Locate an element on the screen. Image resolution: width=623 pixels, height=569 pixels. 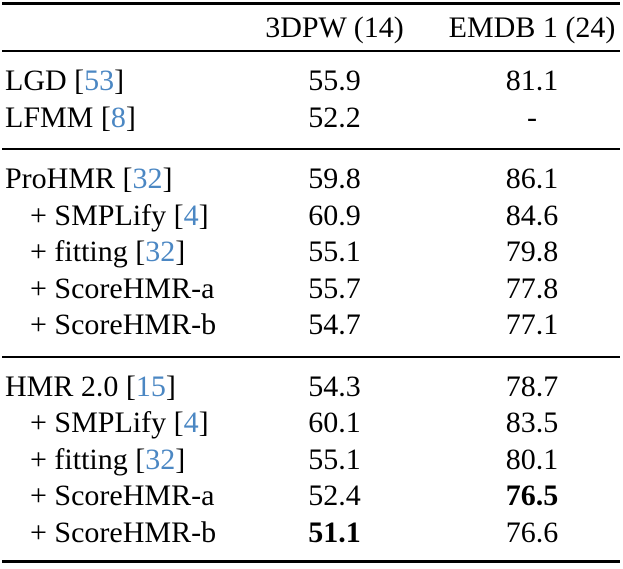
table-row: + ScoreHMR-a 55.7 77.8 is located at coordinates (311, 289).